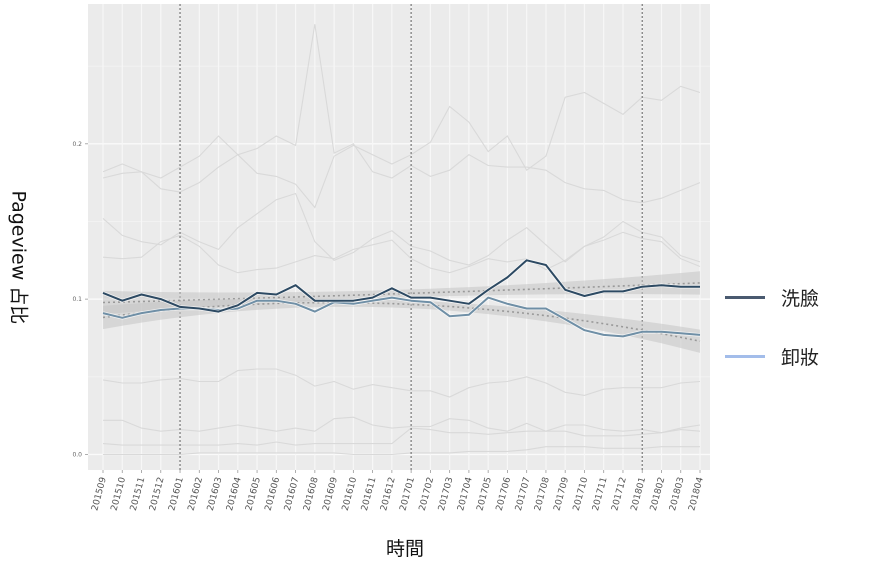 The width and height of the screenshot is (869, 577). What do you see at coordinates (658, 494) in the screenshot?
I see `x-tick-label: 201802` at bounding box center [658, 494].